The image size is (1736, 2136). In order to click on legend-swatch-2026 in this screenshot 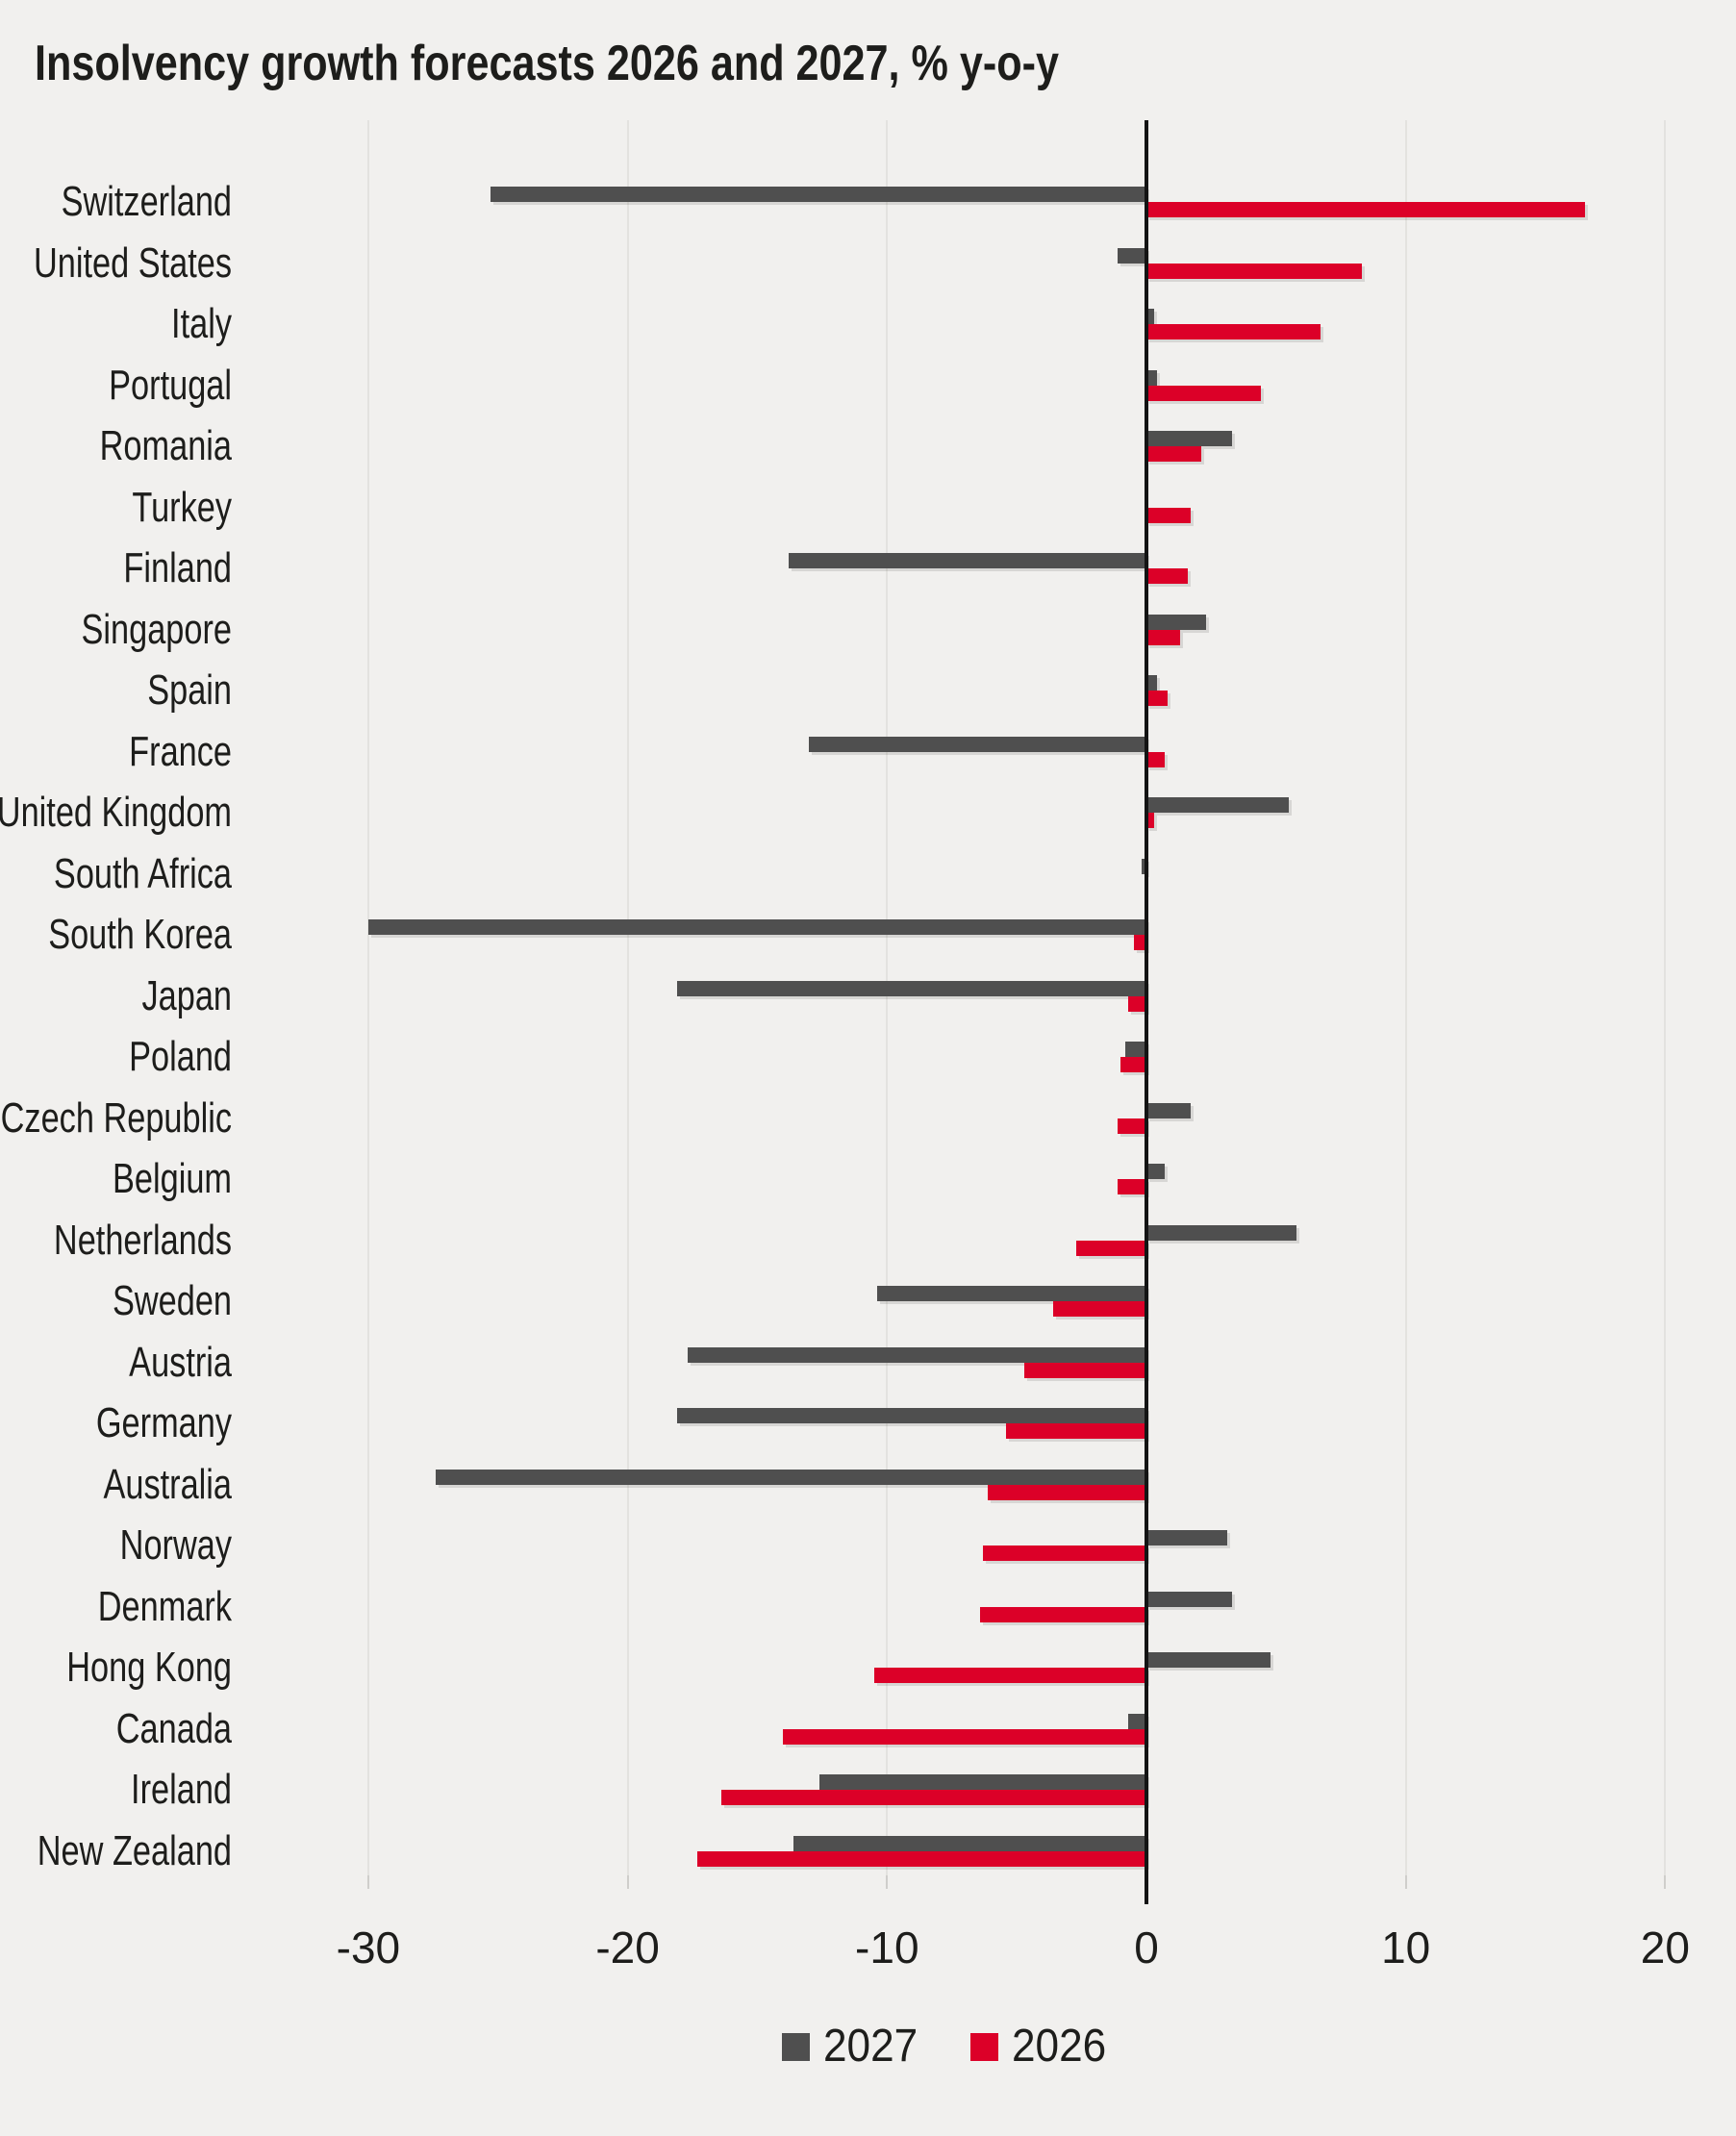, I will do `click(983, 2047)`.